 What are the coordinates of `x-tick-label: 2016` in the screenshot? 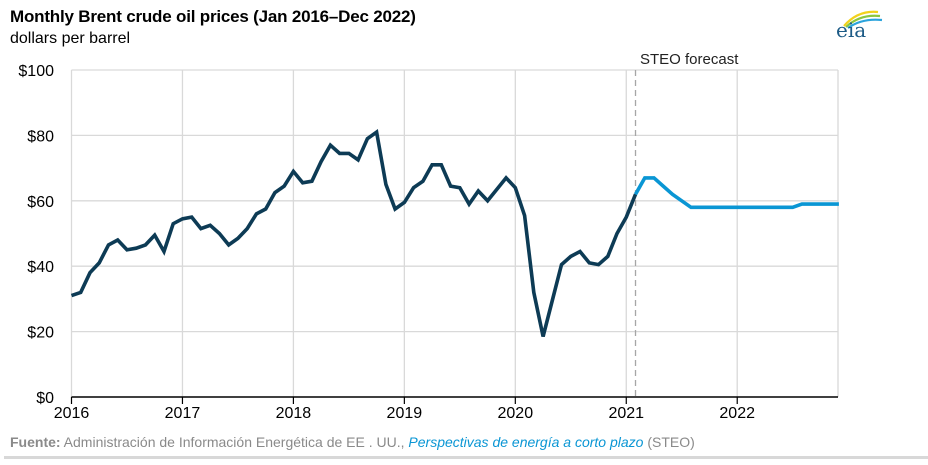 It's located at (72, 413).